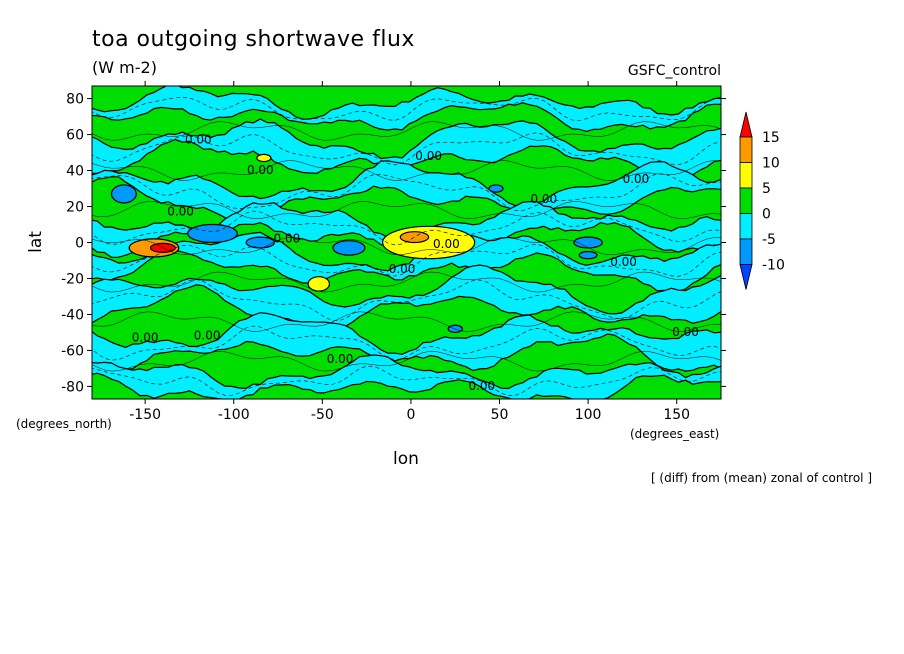 The image size is (904, 654). Describe the element at coordinates (287, 239) in the screenshot. I see `contour-label-6: 0.00` at that location.